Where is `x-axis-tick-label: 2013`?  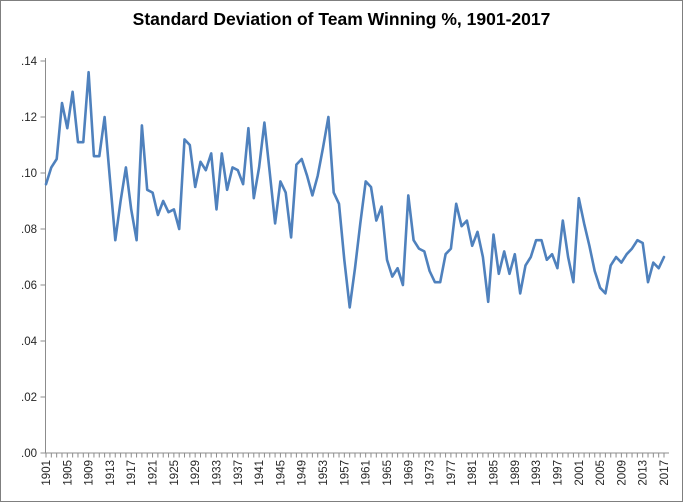
x-axis-tick-label: 2013 is located at coordinates (644, 473).